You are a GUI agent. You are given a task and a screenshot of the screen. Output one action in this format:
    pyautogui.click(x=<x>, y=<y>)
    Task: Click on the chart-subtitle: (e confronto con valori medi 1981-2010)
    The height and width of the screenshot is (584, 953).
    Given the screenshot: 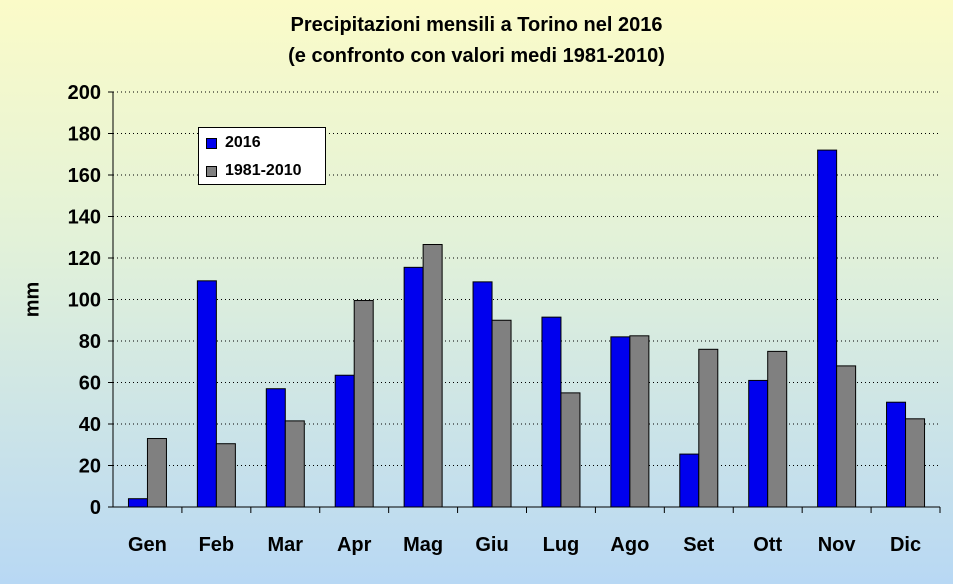 What is the action you would take?
    pyautogui.click(x=476, y=56)
    